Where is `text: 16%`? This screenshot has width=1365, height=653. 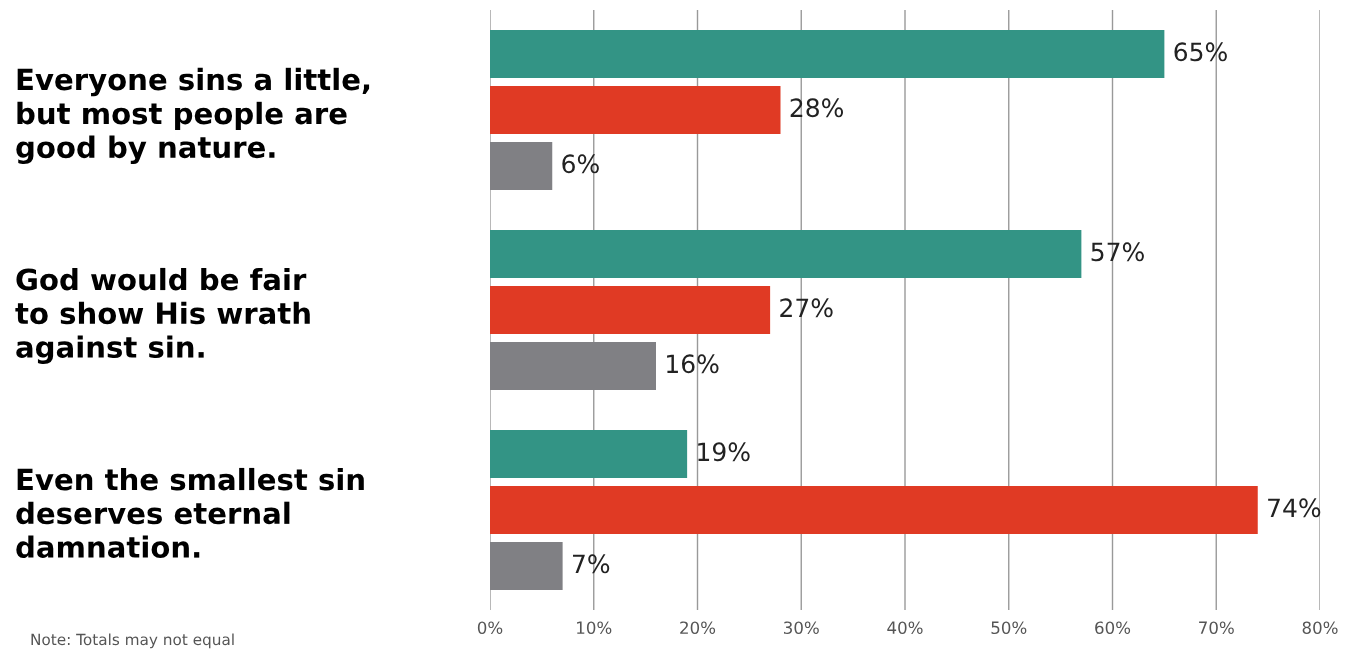
text: 16% is located at coordinates (693, 364).